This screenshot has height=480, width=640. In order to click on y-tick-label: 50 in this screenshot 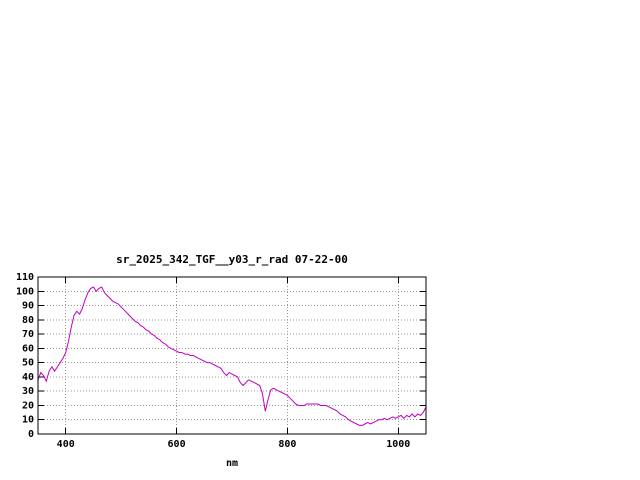, I will do `click(28, 363)`.